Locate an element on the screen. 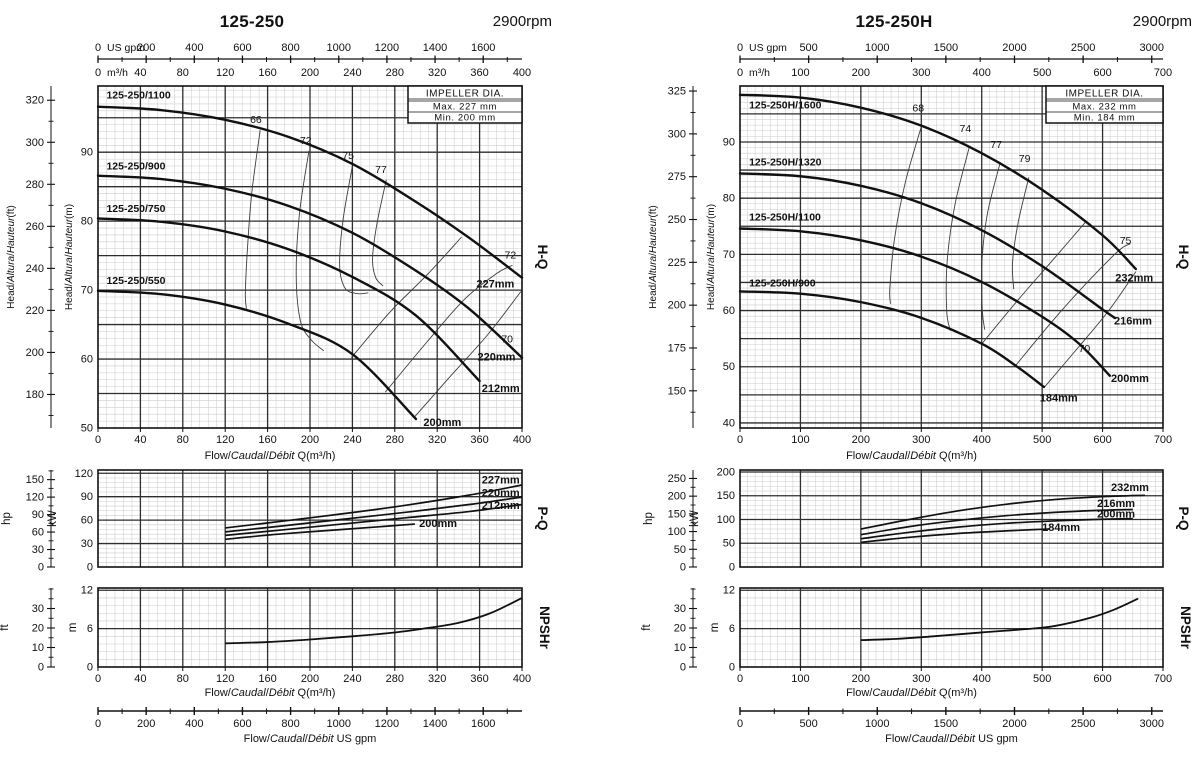  kw-tick: 120 is located at coordinates (84, 474).